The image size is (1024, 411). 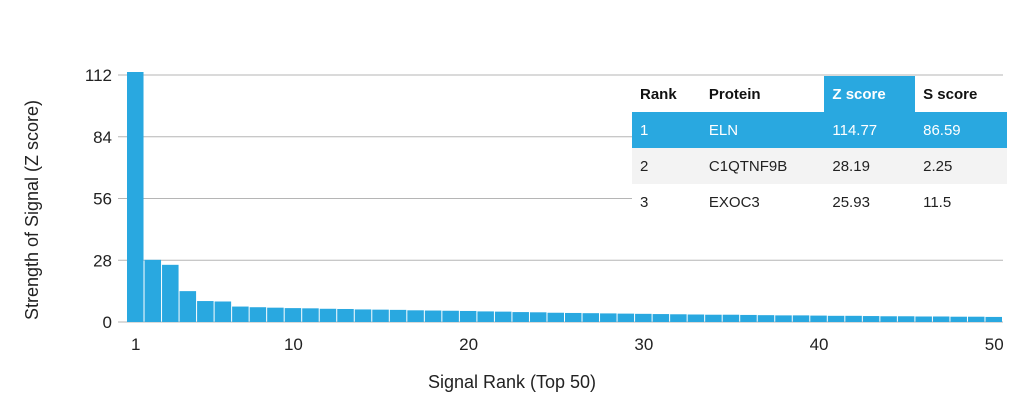 What do you see at coordinates (762, 130) in the screenshot?
I see `cell-protein: ELN` at bounding box center [762, 130].